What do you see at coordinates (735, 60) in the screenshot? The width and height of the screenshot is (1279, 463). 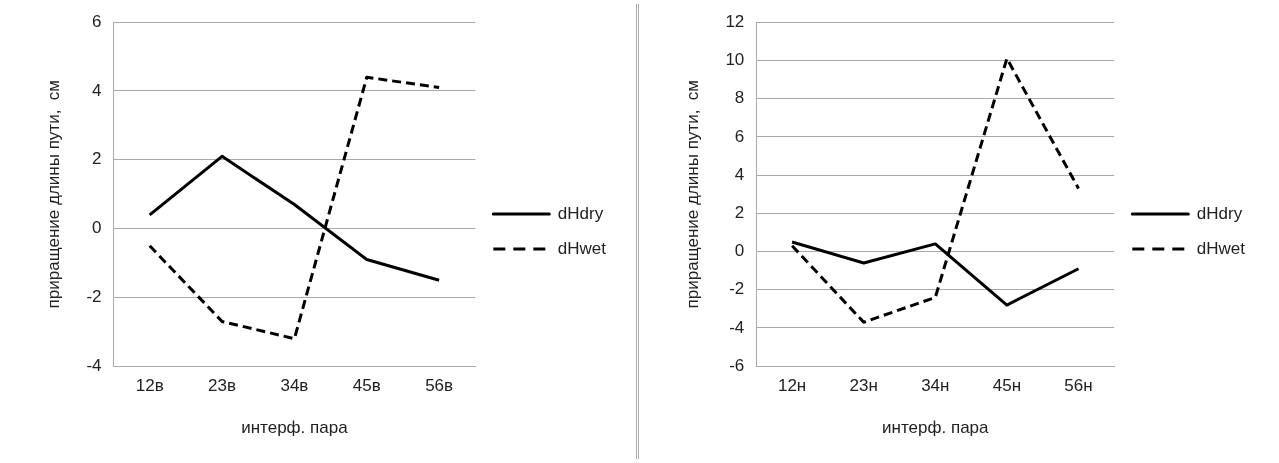 I see `y-tick-label: 10` at bounding box center [735, 60].